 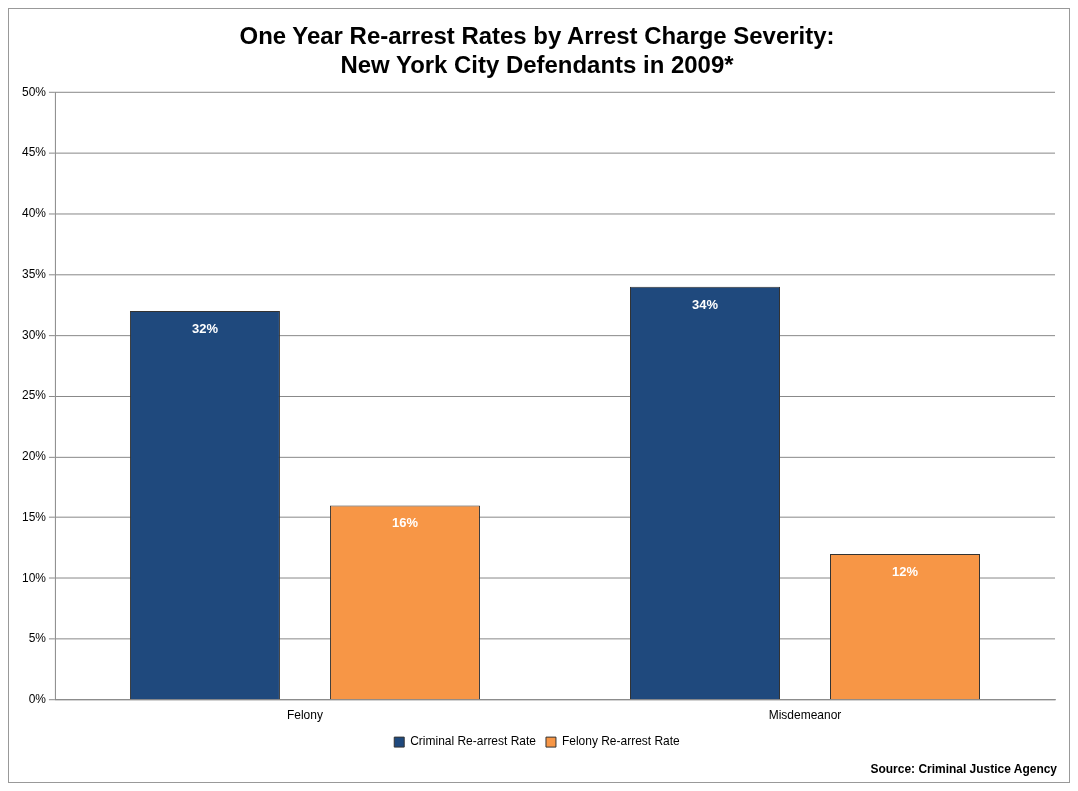 What do you see at coordinates (405, 523) in the screenshot?
I see `data-label: 16%` at bounding box center [405, 523].